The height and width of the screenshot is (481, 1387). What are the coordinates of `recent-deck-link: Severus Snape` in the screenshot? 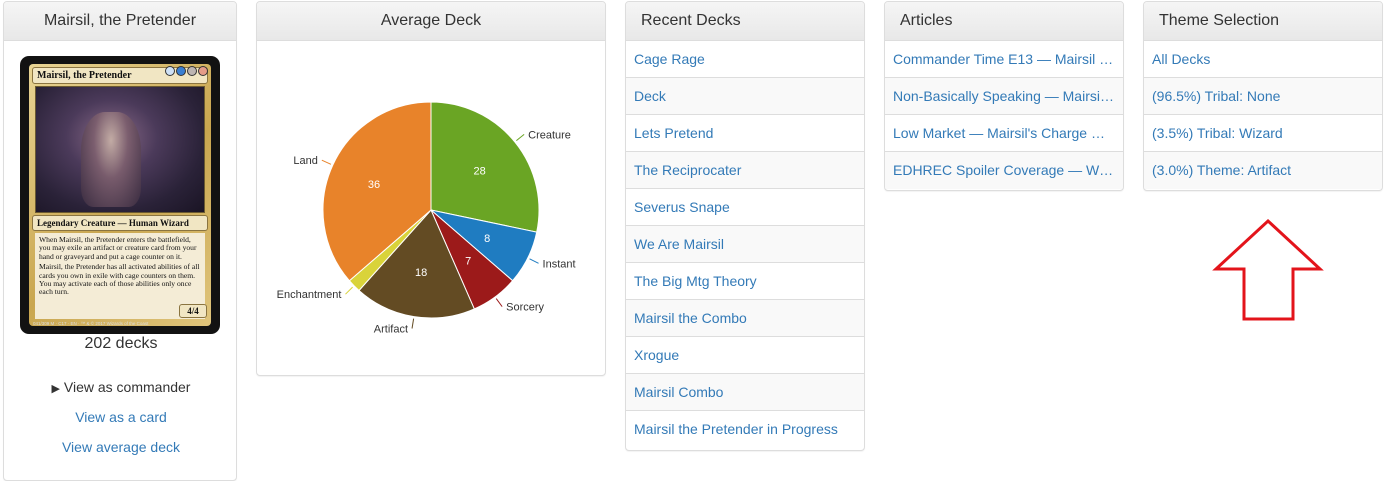 It's located at (745, 207).